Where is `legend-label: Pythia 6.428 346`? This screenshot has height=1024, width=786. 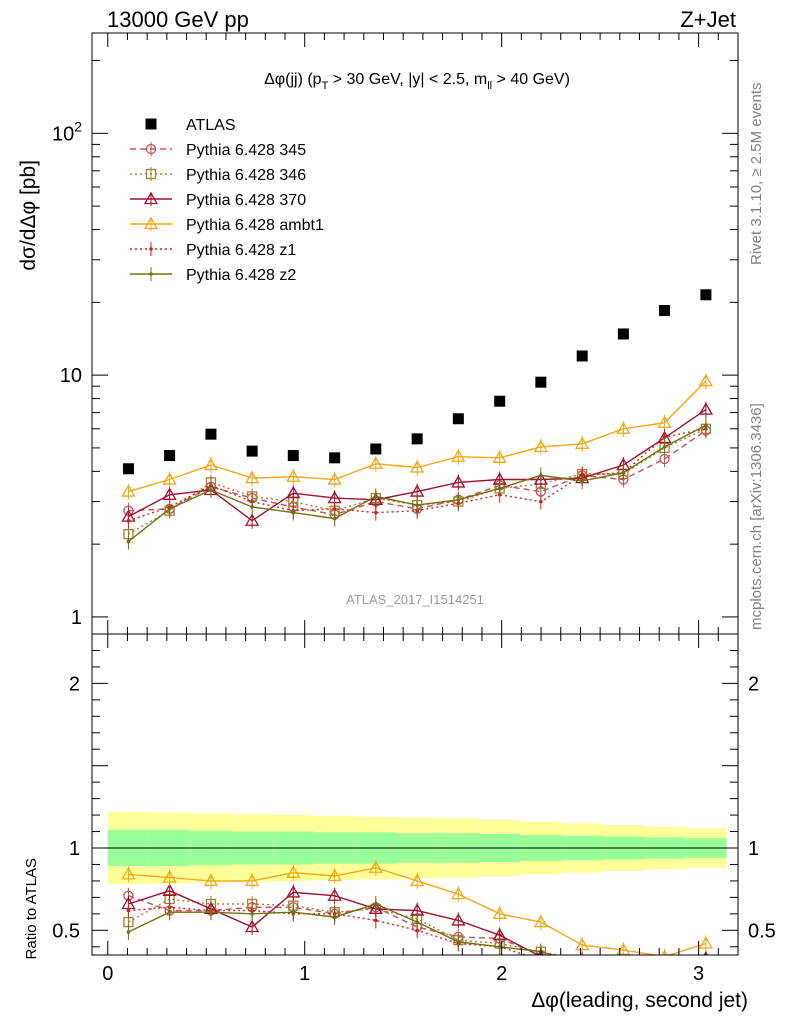 legend-label: Pythia 6.428 346 is located at coordinates (246, 175).